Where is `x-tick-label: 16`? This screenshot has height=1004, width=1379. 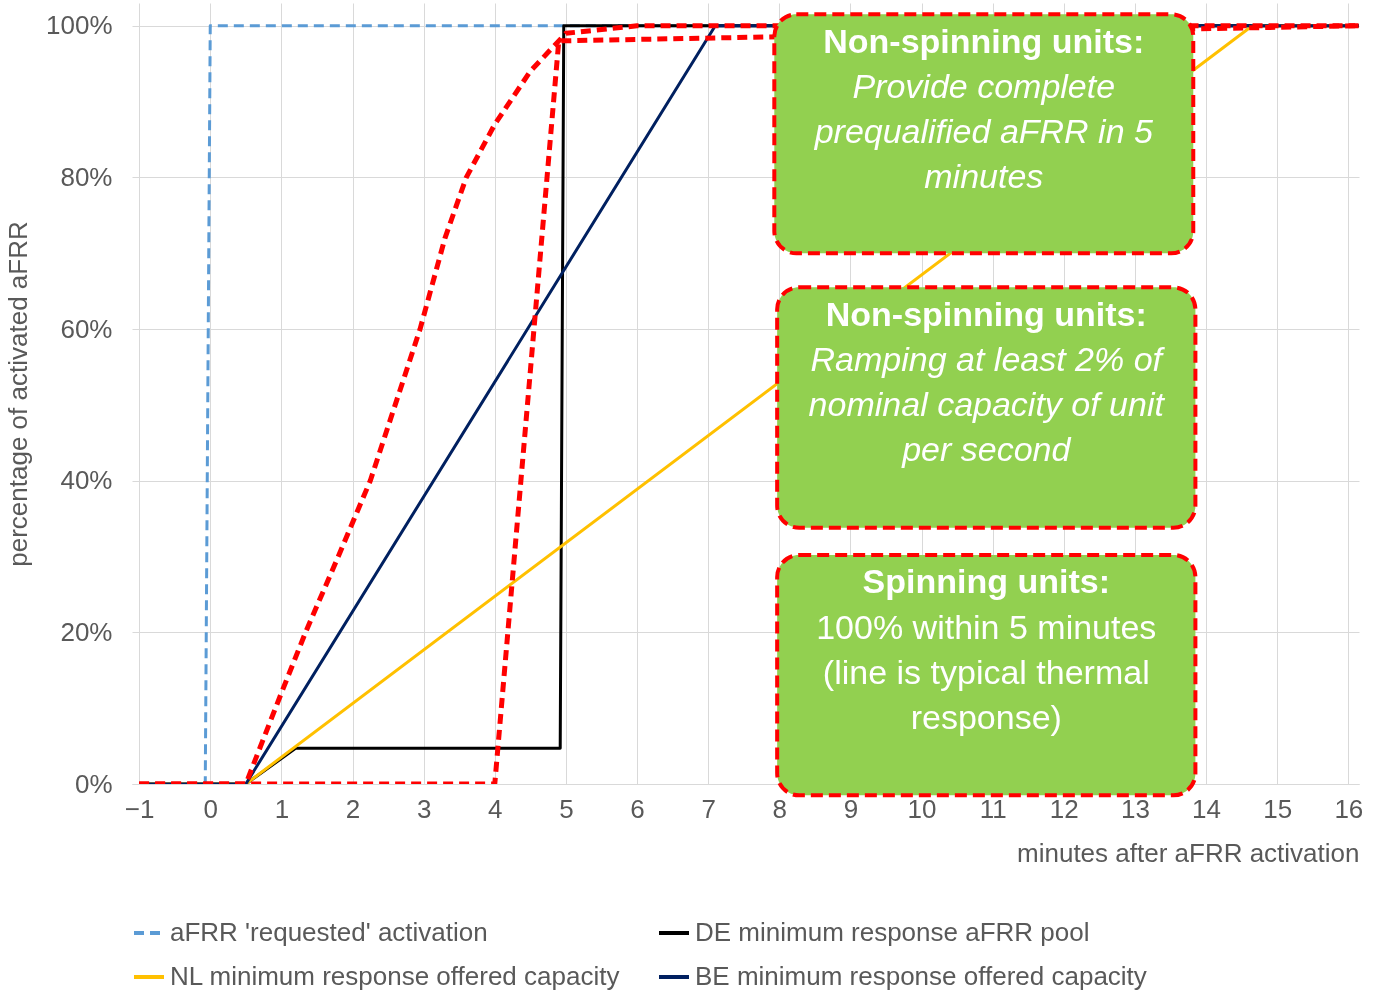 x-tick-label: 16 is located at coordinates (1349, 808).